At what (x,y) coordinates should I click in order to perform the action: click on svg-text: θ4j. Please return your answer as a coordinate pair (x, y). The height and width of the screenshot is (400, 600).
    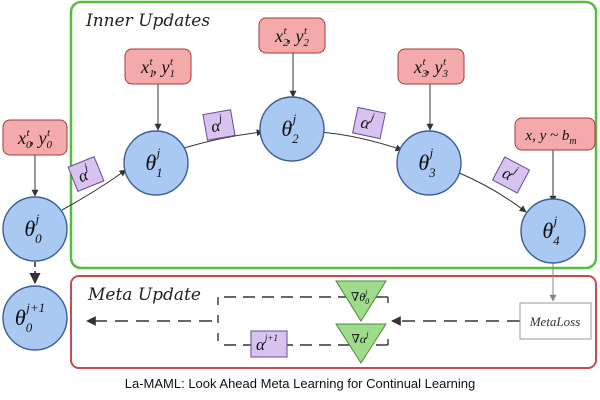
    Looking at the image, I should click on (551, 230).